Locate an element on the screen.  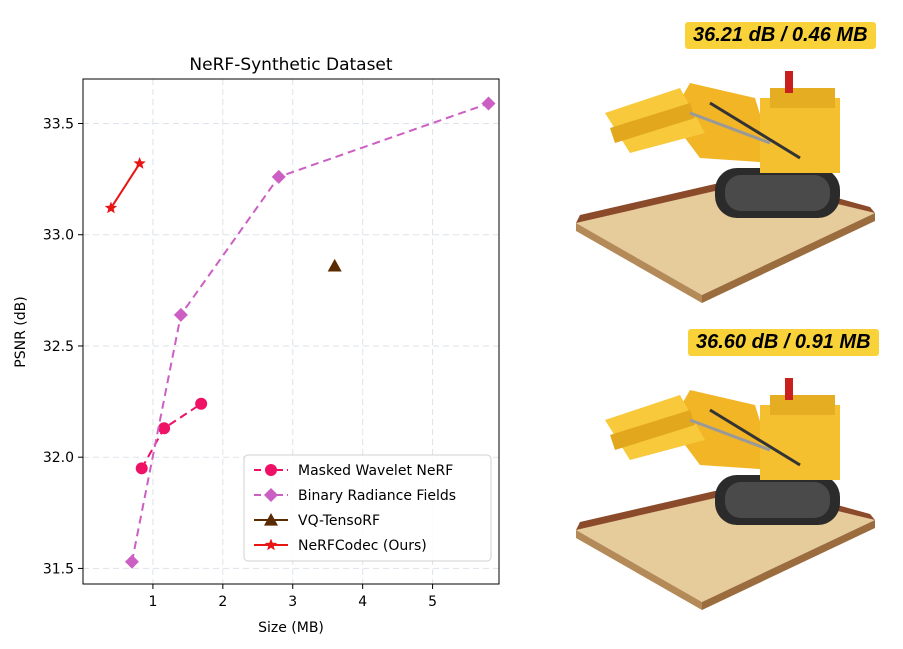
legend-box is located at coordinates (367, 508).